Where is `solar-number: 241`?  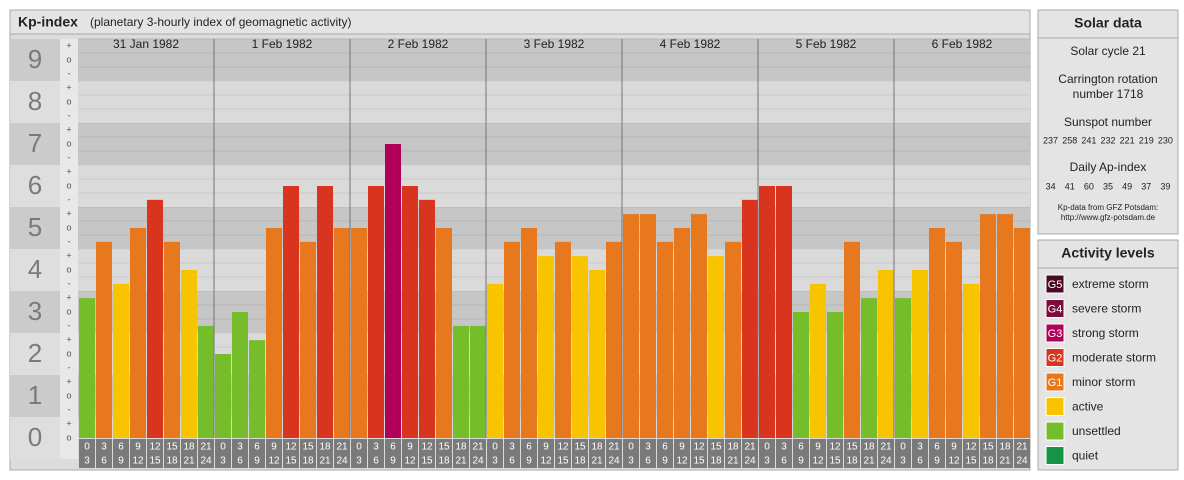 solar-number: 241 is located at coordinates (1088, 140).